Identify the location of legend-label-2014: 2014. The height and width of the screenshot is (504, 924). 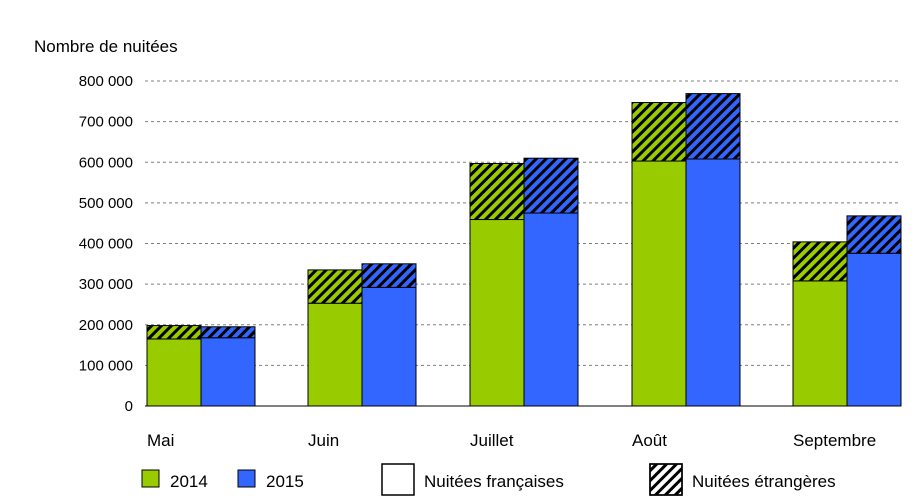
(189, 481).